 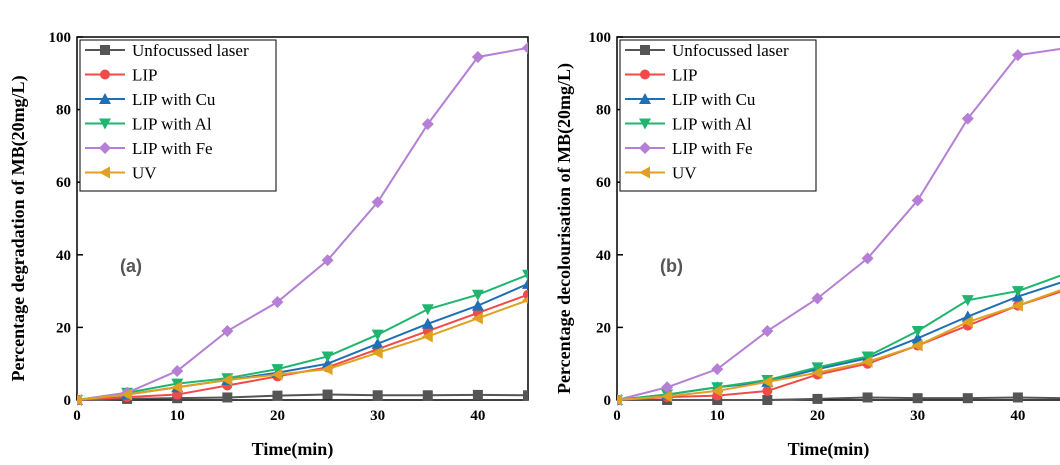 I want to click on legend-box, so click(x=718, y=115).